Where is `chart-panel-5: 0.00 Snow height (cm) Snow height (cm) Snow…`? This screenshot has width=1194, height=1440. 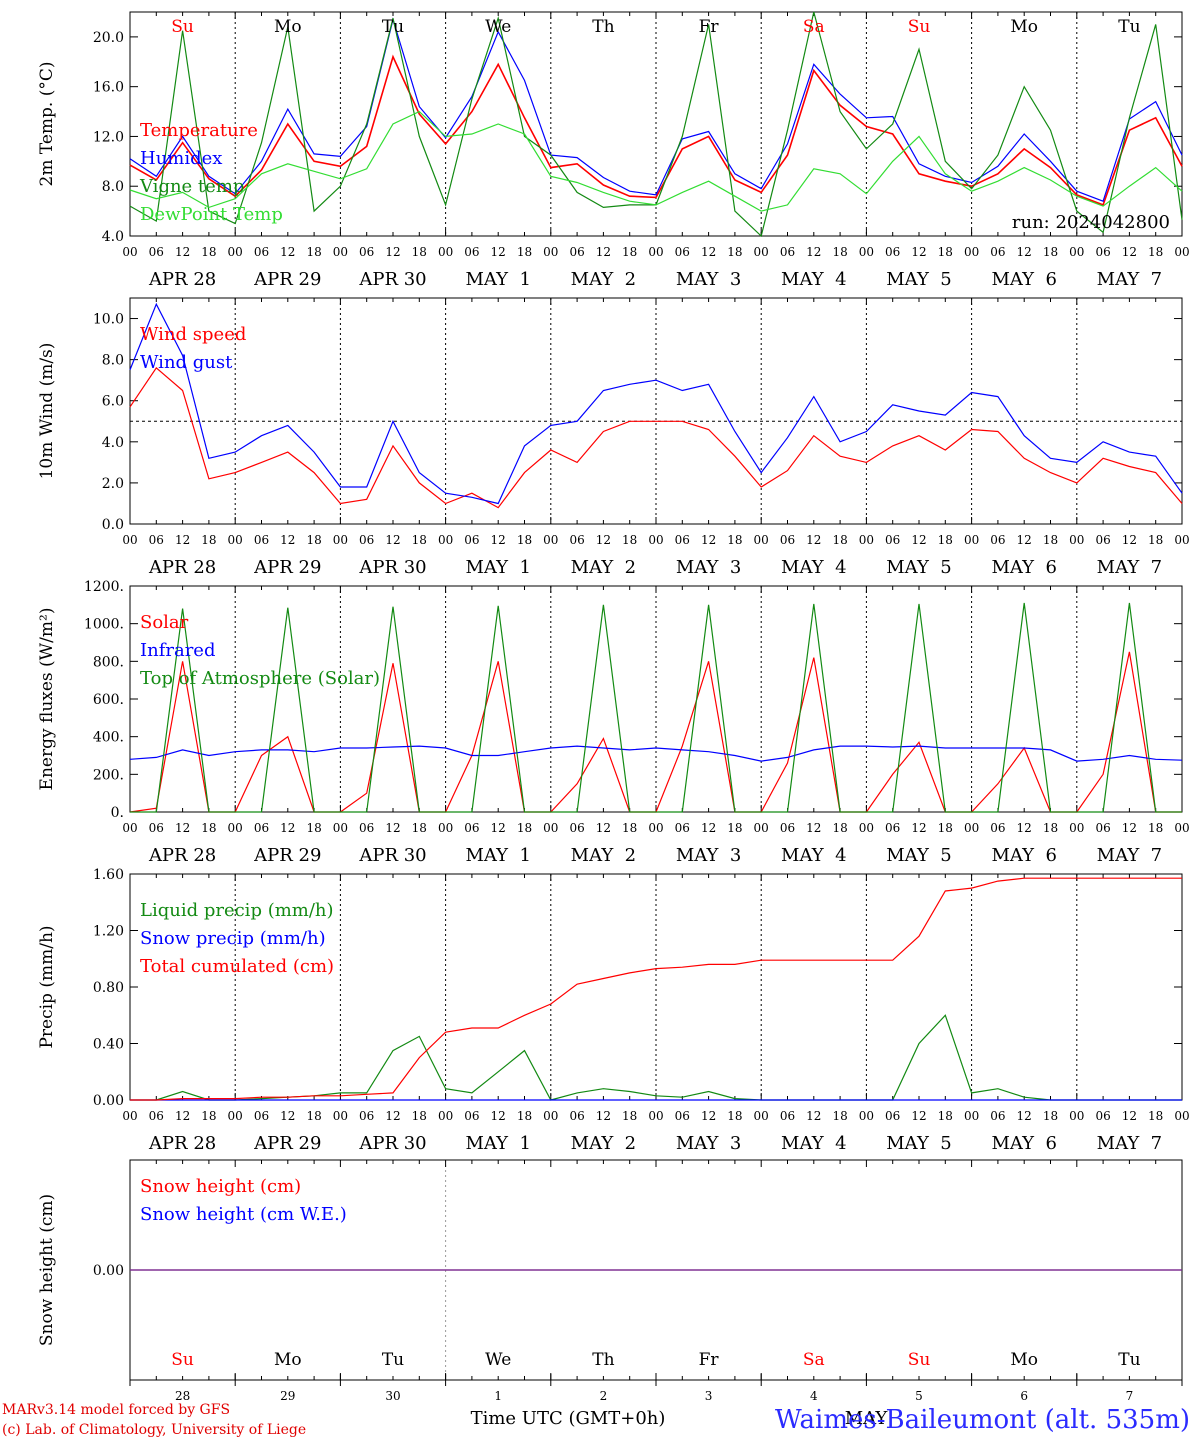
chart-panel-5: 0.00 Snow height (cm) Snow height (cm) Snow… is located at coordinates (610, 1270).